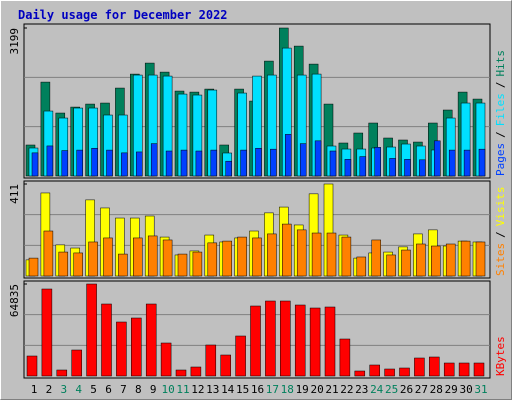  I want to click on x-tick-label: 9, so click(153, 389).